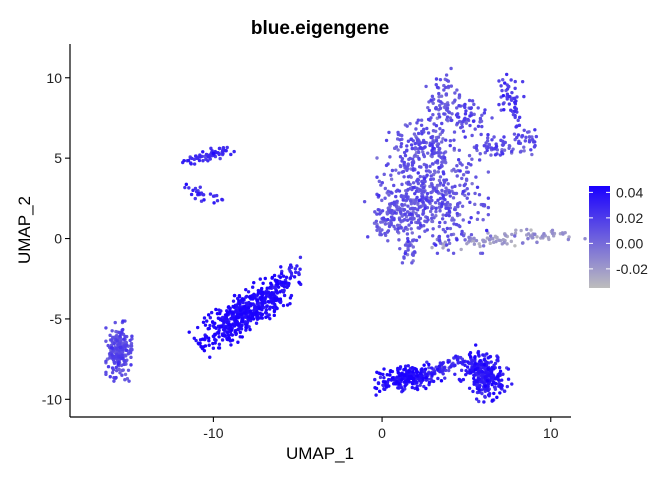 Image resolution: width=672 pixels, height=480 pixels. I want to click on legend-tick-label: 0.04, so click(629, 192).